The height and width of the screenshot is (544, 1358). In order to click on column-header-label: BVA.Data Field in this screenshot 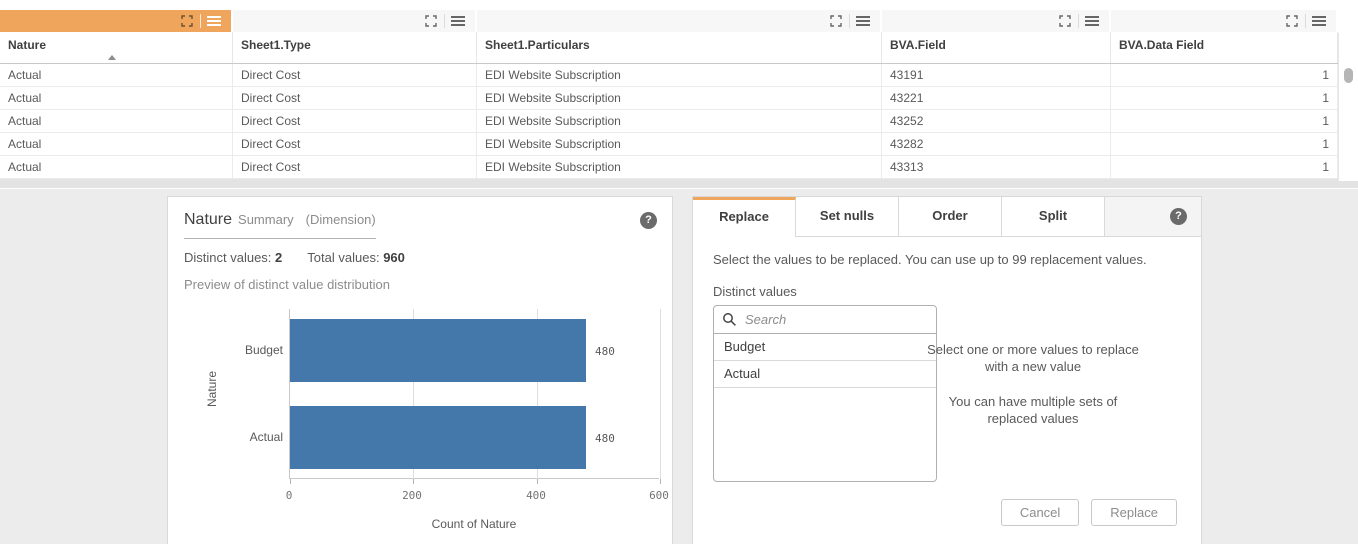, I will do `click(1162, 45)`.